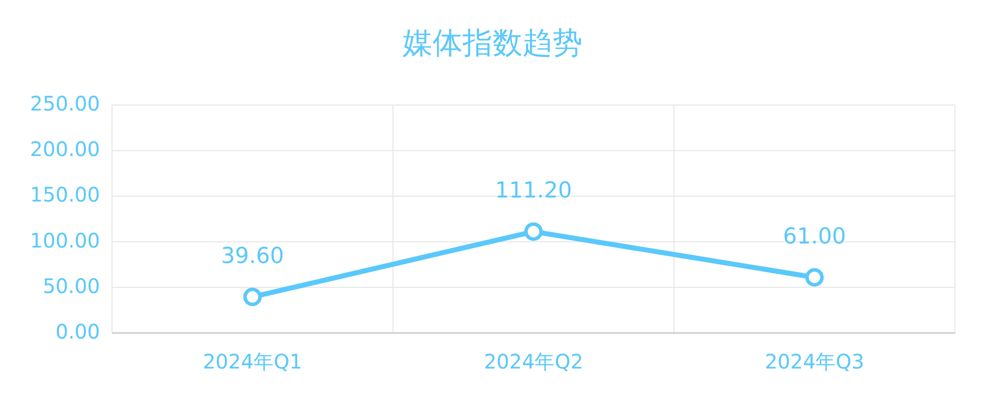 The height and width of the screenshot is (417, 985). What do you see at coordinates (65, 194) in the screenshot?
I see `y-tick-label: 150.00` at bounding box center [65, 194].